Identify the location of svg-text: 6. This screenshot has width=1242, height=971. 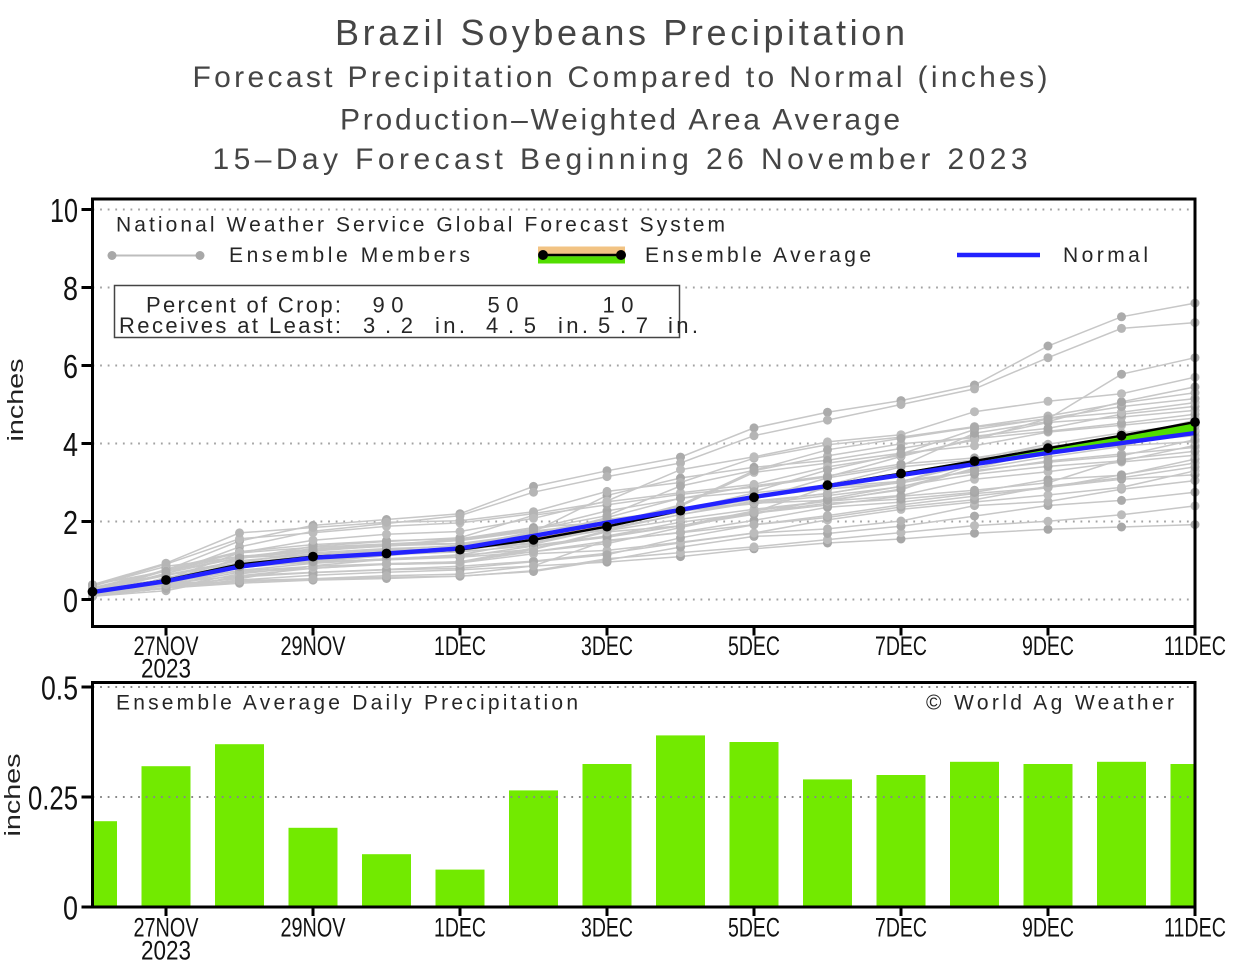
(70, 366).